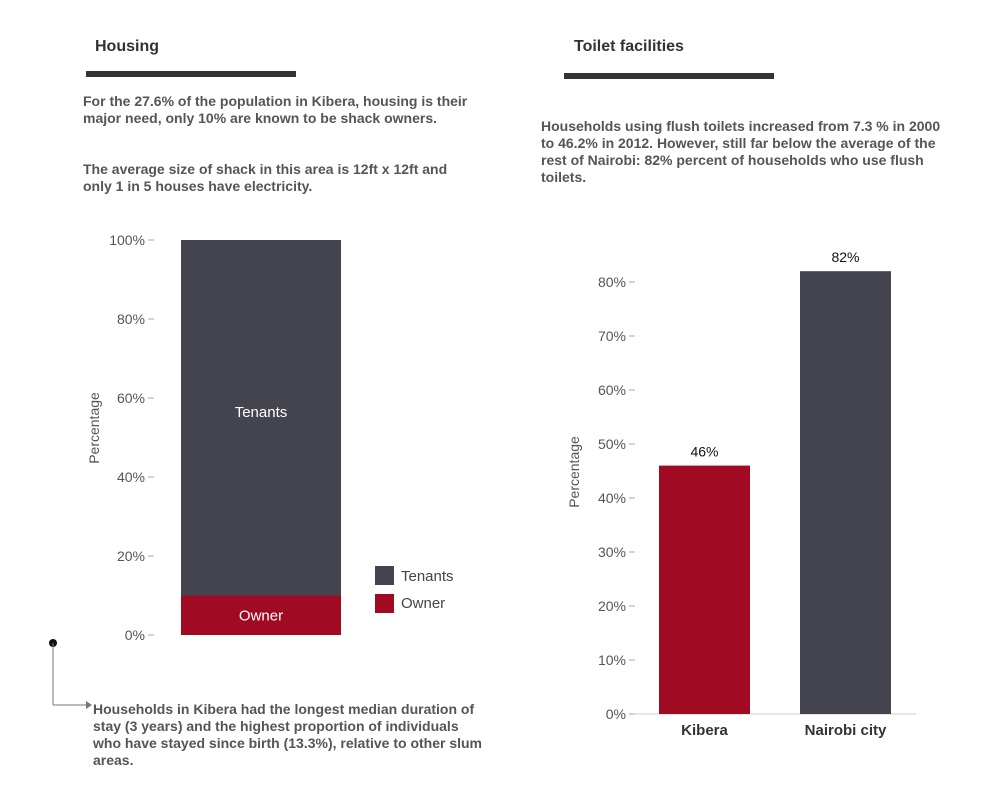 Image resolution: width=1000 pixels, height=806 pixels. I want to click on housing-legend: Tenants Owner, so click(414, 589).